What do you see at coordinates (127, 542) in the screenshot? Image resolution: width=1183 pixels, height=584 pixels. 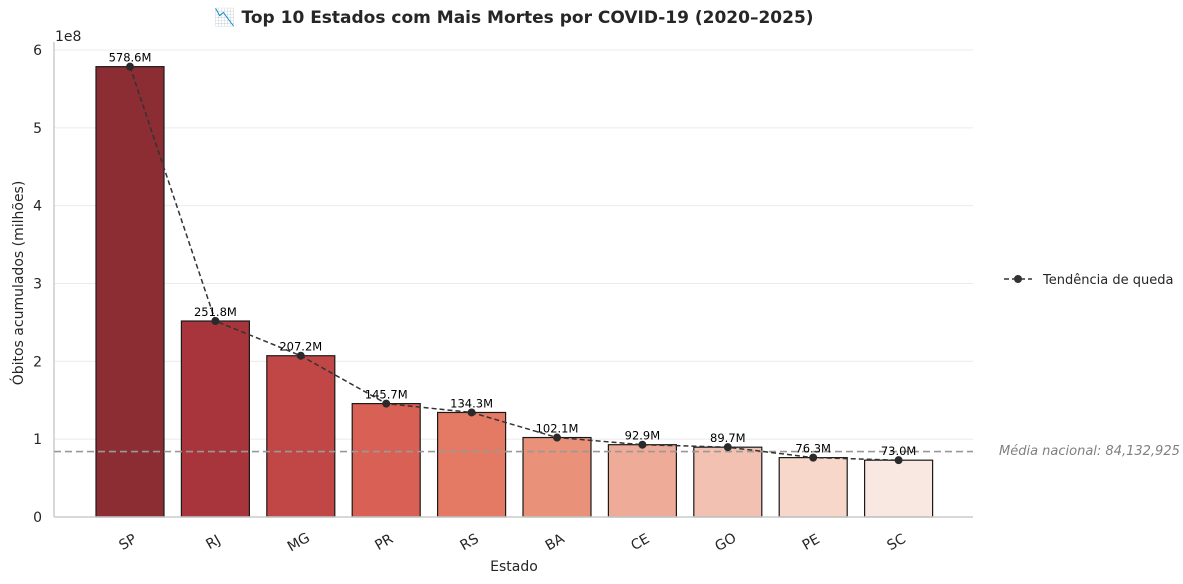 I see `x-tick-label: SP` at bounding box center [127, 542].